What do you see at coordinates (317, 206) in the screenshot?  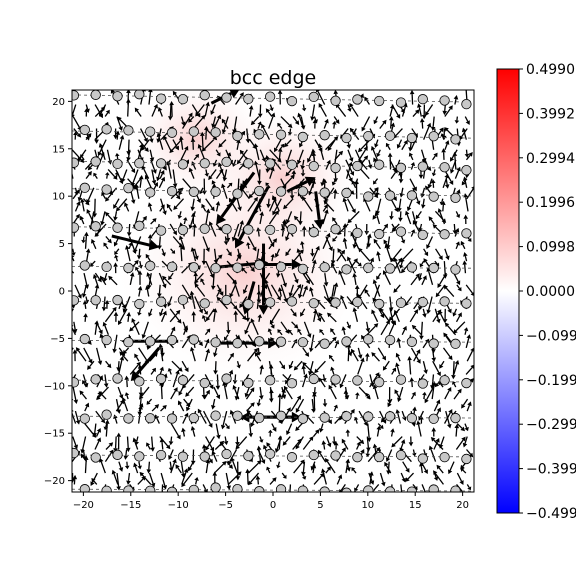 I see `strong-arrow` at bounding box center [317, 206].